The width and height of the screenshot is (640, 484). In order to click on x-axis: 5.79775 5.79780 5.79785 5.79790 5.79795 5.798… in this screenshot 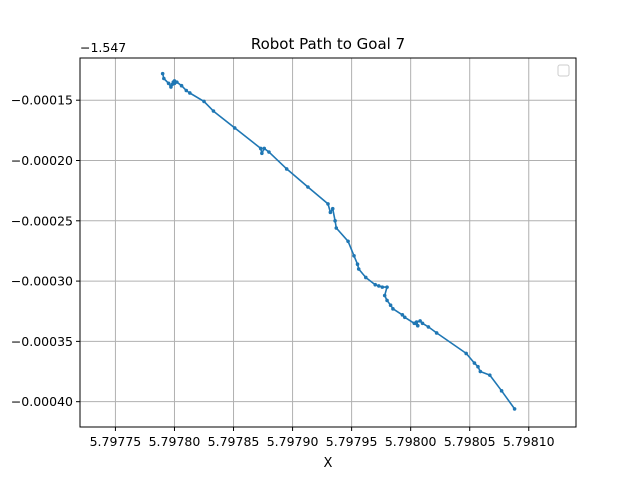, I will do `click(322, 438)`.